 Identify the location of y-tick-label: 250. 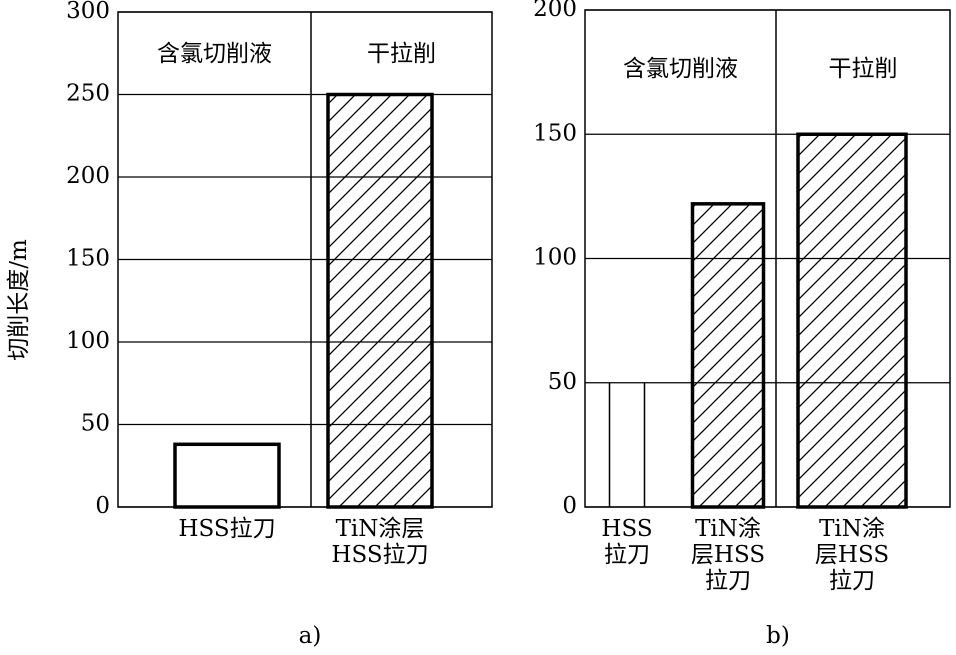
(88, 94).